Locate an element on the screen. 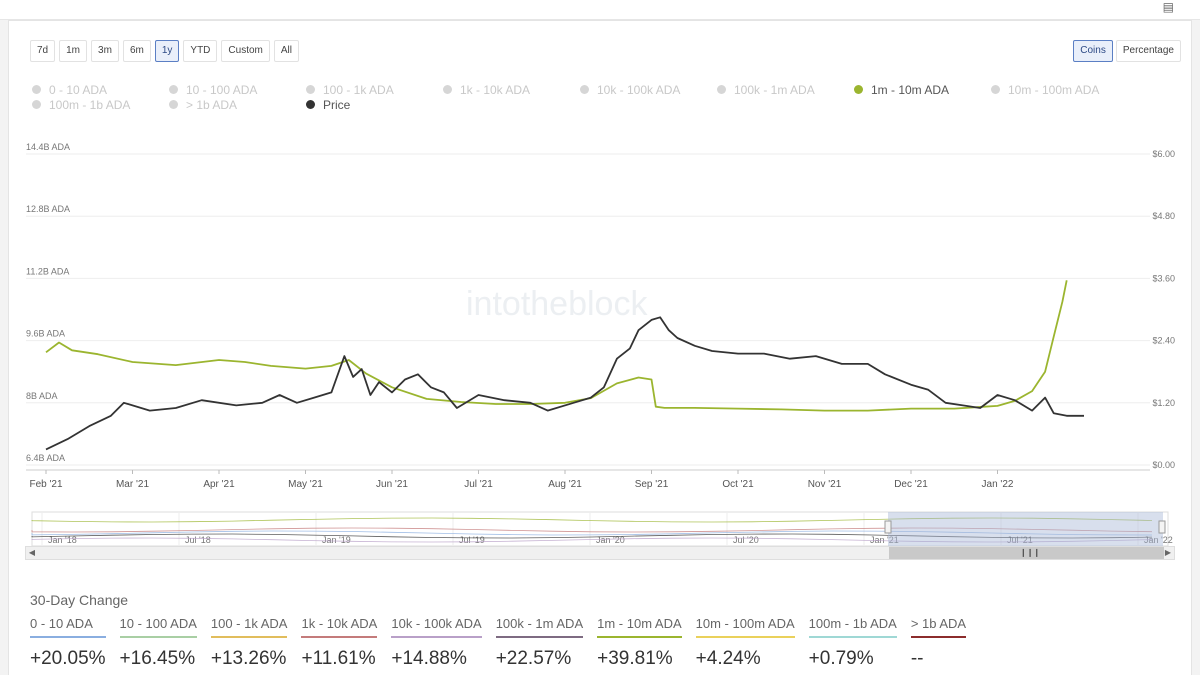 The image size is (1200, 675). chart-menu-icon: ▤ is located at coordinates (1168, 7).